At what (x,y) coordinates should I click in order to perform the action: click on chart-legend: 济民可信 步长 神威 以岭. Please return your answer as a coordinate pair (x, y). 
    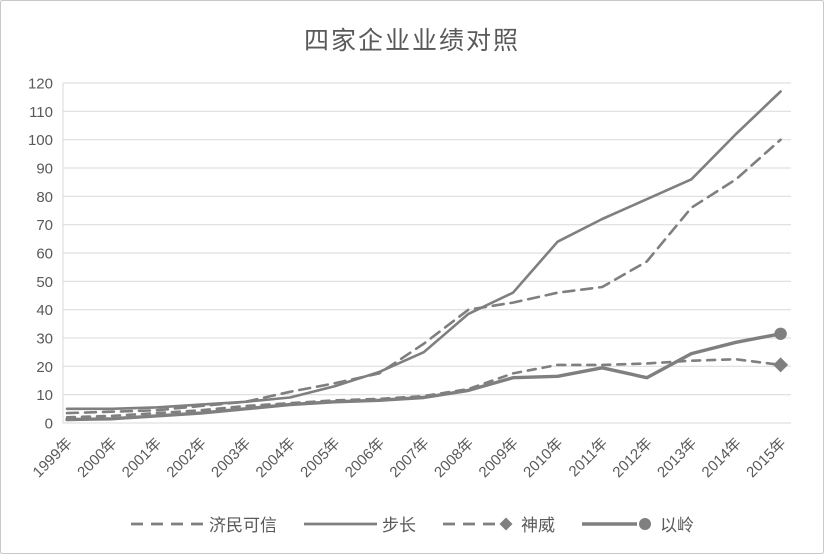
    Looking at the image, I should click on (412, 523).